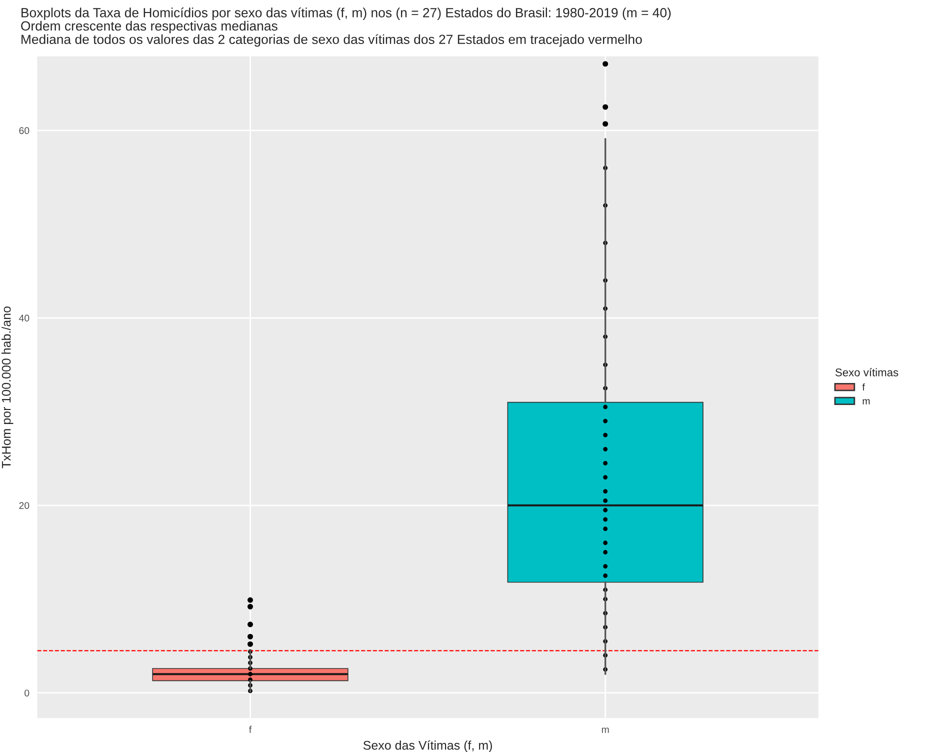 The width and height of the screenshot is (930, 752). Describe the element at coordinates (27, 693) in the screenshot. I see `y-tick-label: 0` at that location.